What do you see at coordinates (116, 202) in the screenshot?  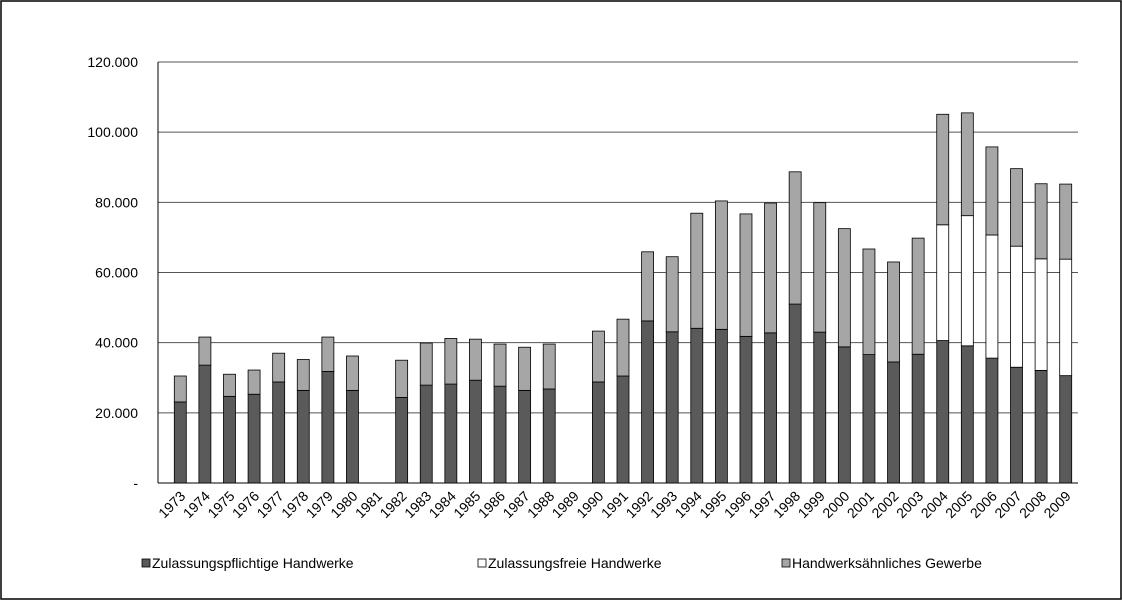 I see `y-tick-label: 80.000` at bounding box center [116, 202].